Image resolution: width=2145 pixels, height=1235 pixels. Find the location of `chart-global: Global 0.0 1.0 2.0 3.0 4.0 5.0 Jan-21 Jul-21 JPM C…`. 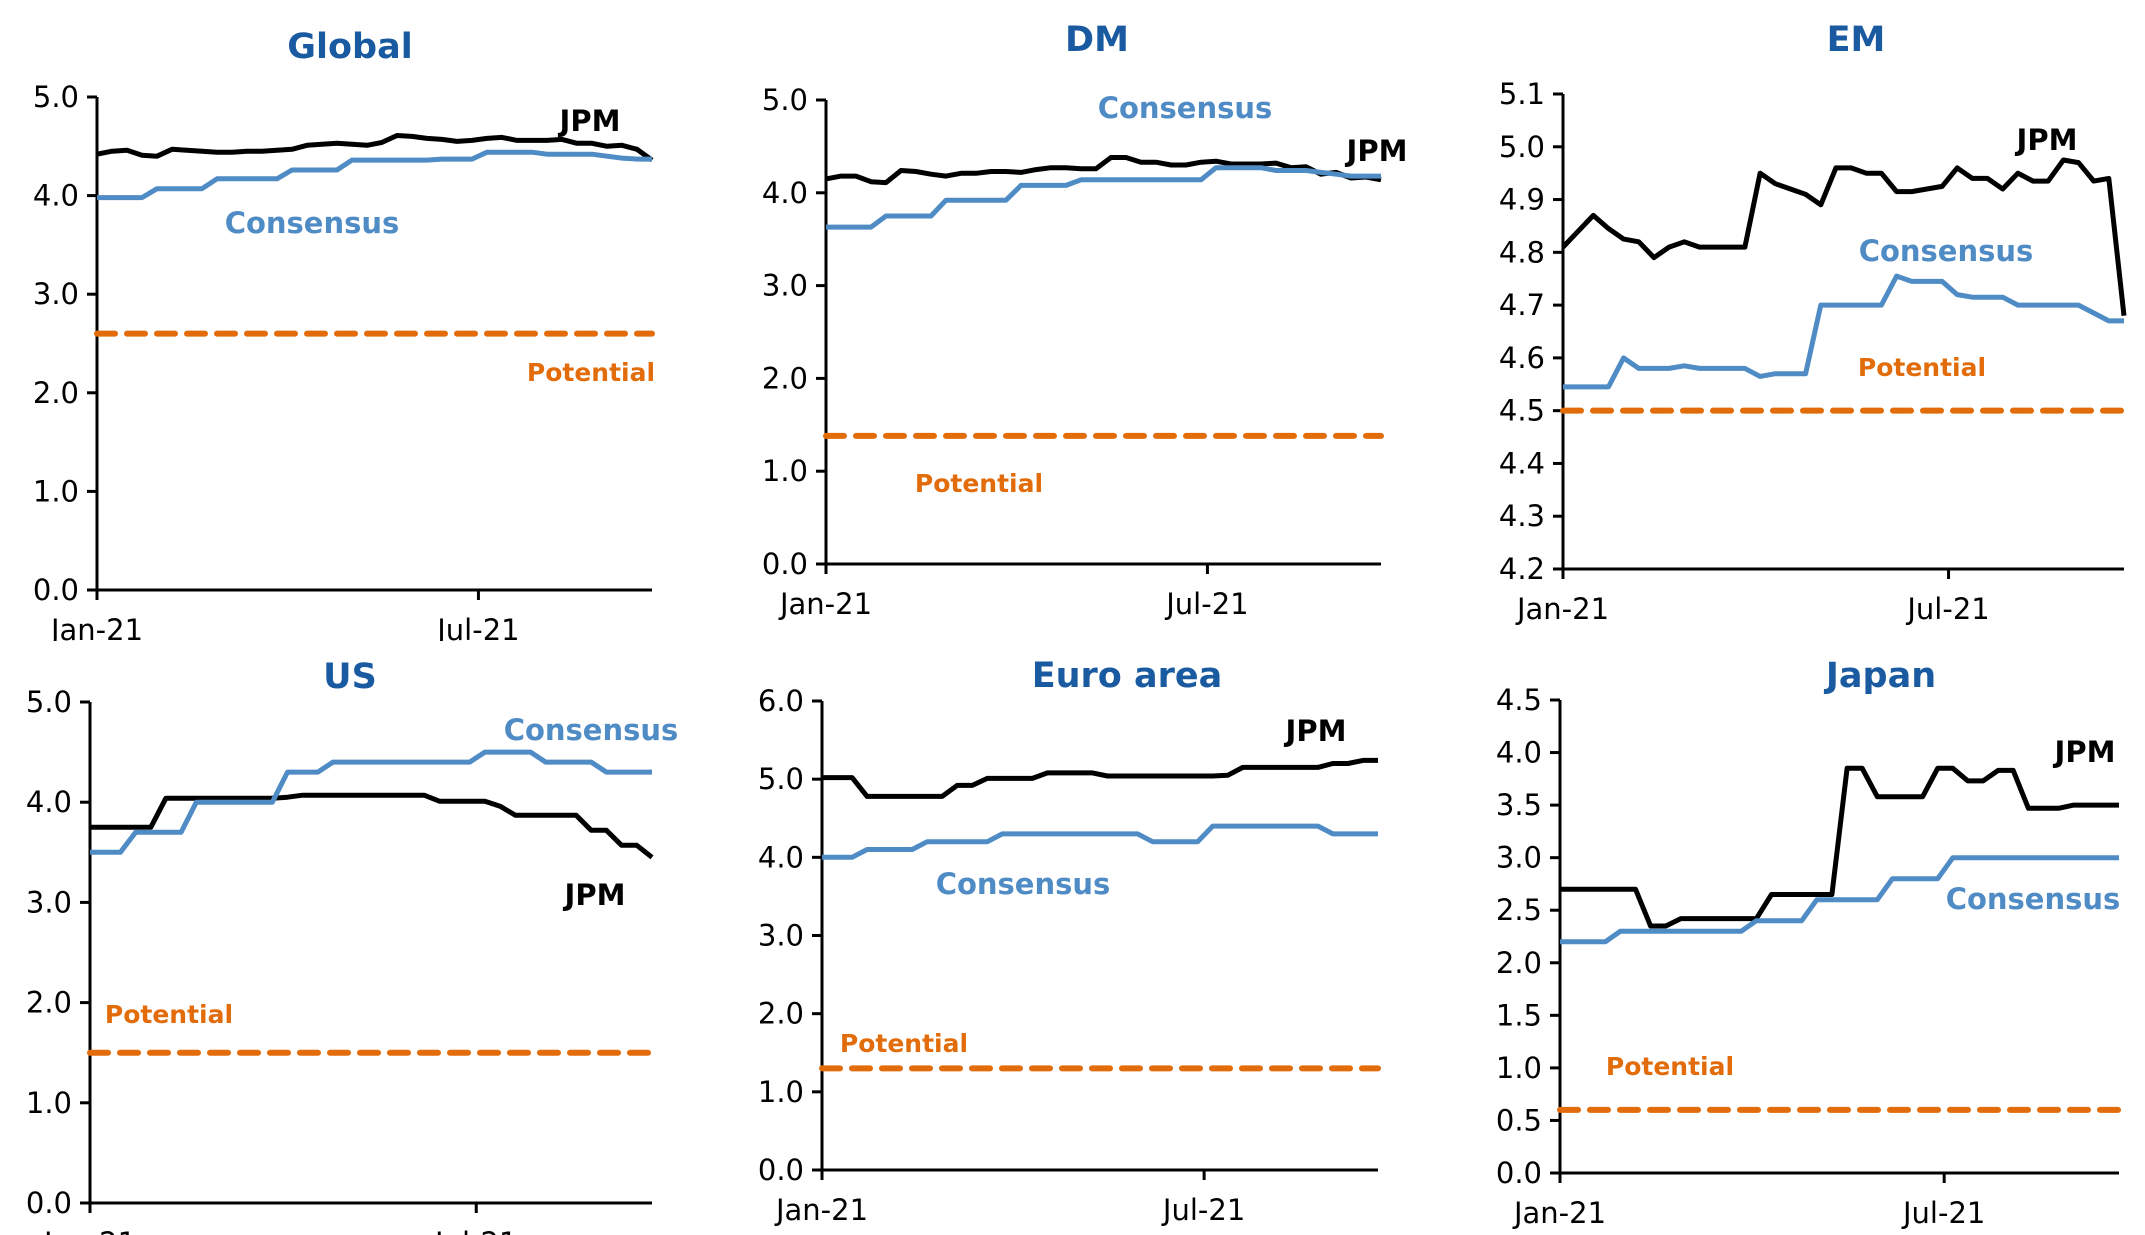

chart-global: Global 0.0 1.0 2.0 3.0 4.0 5.0 Jan-21 Jul-21 JPM C… is located at coordinates (344, 337).